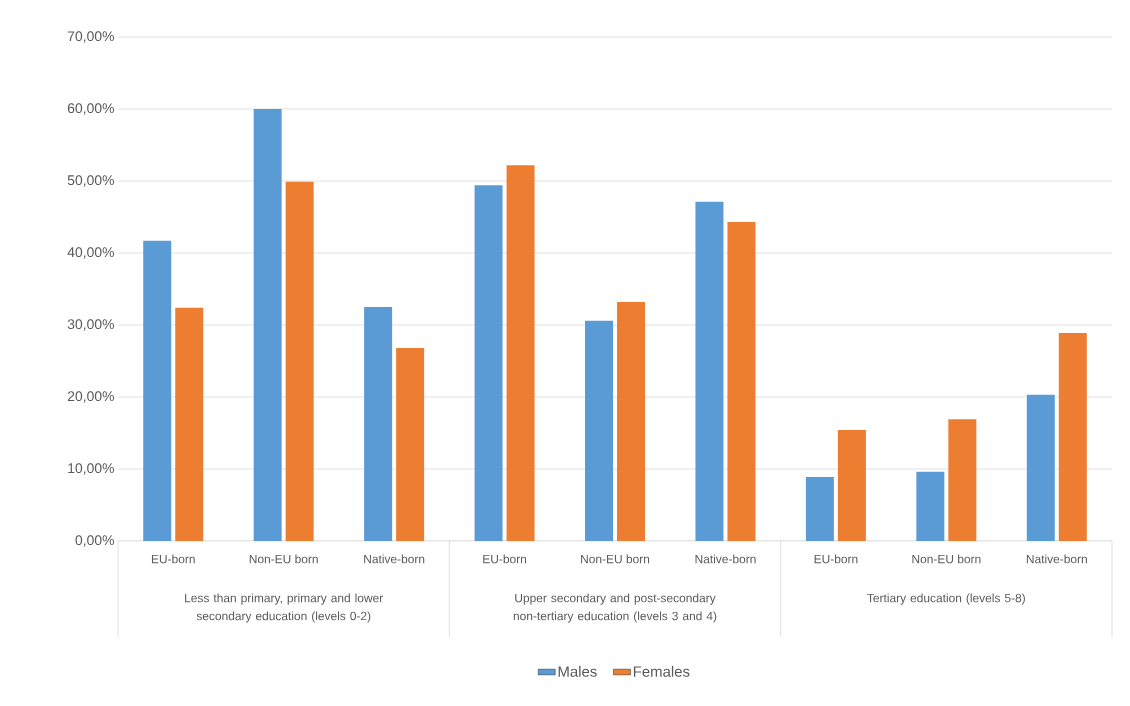 The height and width of the screenshot is (706, 1130). What do you see at coordinates (91, 469) in the screenshot?
I see `y-tick-label: 10,00%` at bounding box center [91, 469].